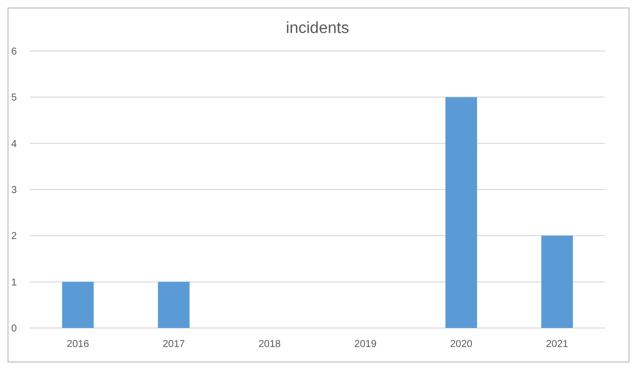 The height and width of the screenshot is (370, 639). I want to click on y-tick-label: 2, so click(14, 236).